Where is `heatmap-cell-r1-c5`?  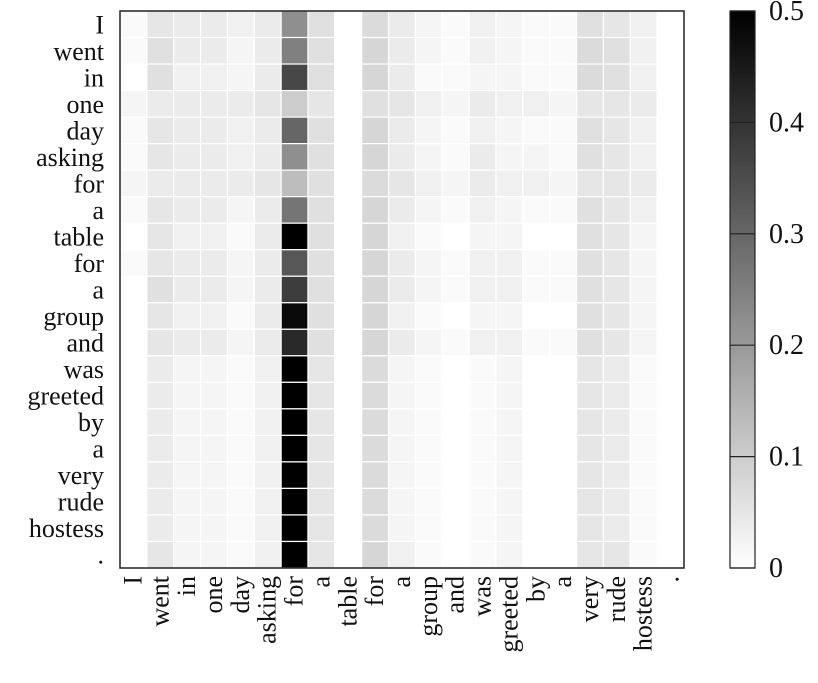 heatmap-cell-r1-c5 is located at coordinates (267, 50).